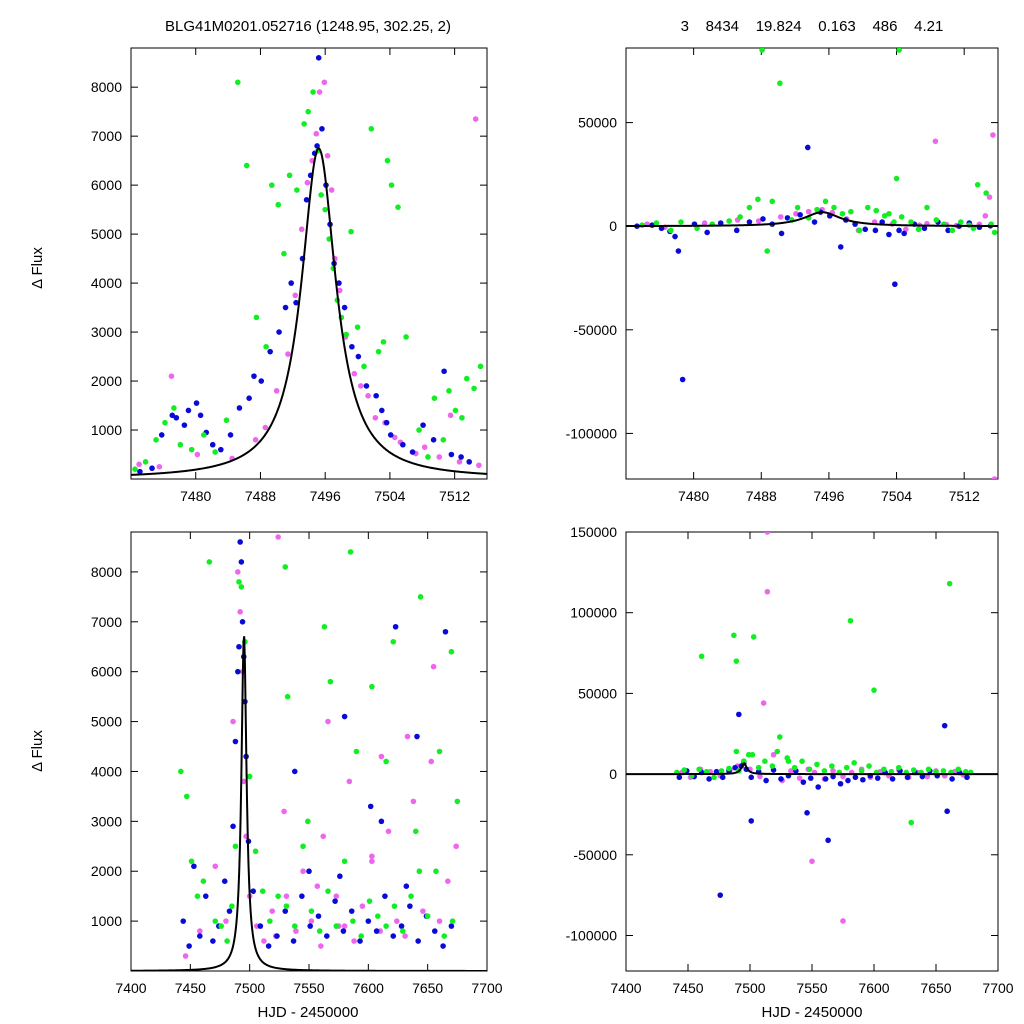  What do you see at coordinates (325, 496) in the screenshot?
I see `top-left-xtick-label: 7496` at bounding box center [325, 496].